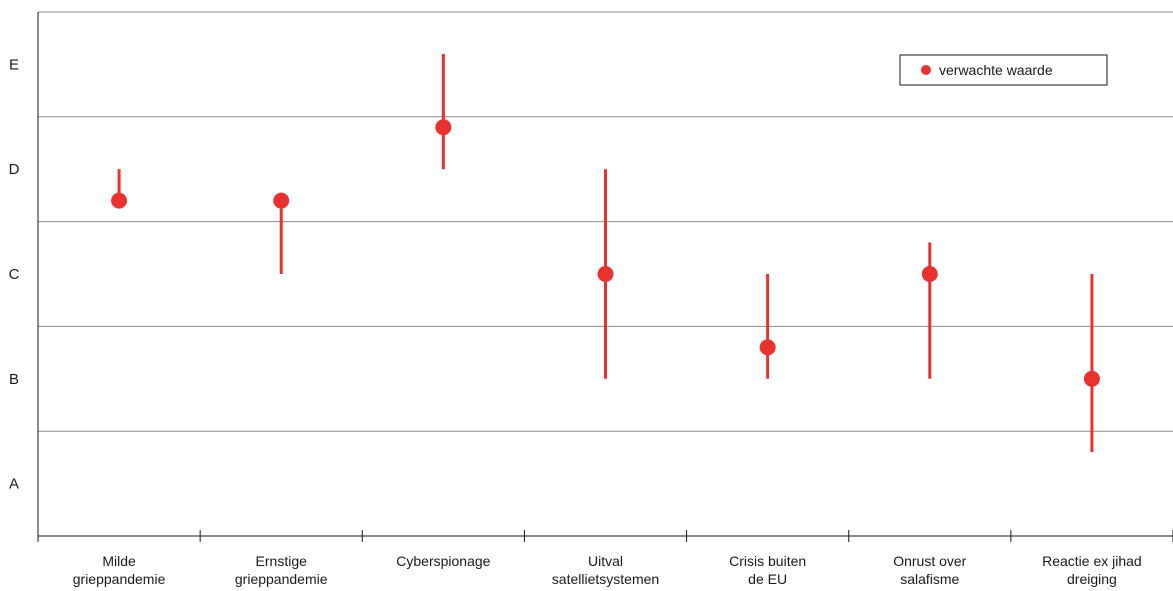  What do you see at coordinates (14, 379) in the screenshot?
I see `y-tick-label: B` at bounding box center [14, 379].